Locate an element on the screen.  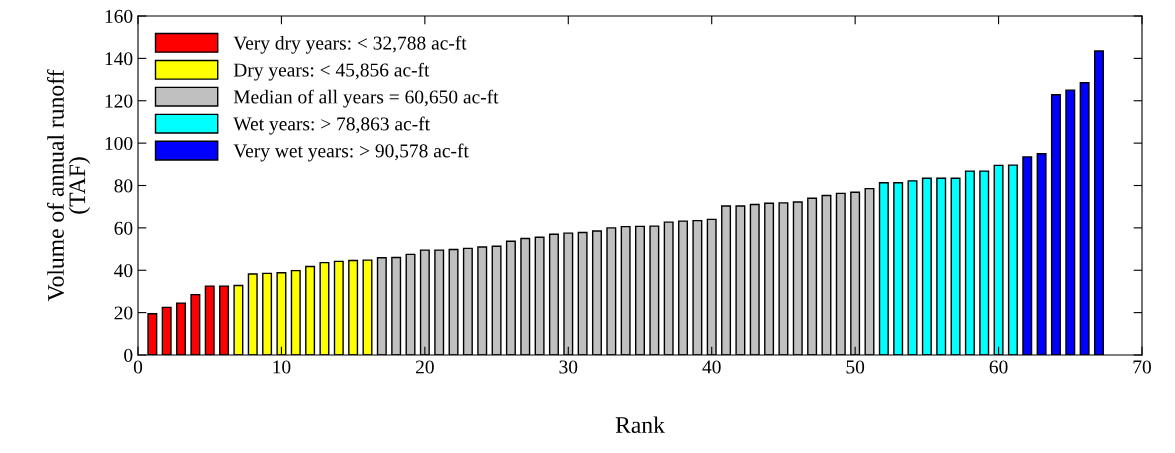
y-tick-label: 40 is located at coordinates (123, 271).